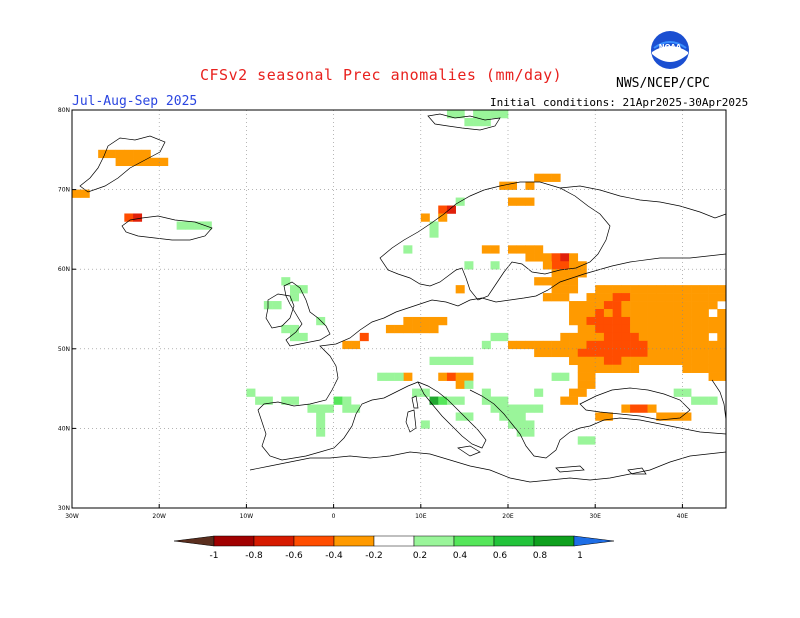  What do you see at coordinates (670, 50) in the screenshot?
I see `noaa-logo-icon: NOAA` at bounding box center [670, 50].